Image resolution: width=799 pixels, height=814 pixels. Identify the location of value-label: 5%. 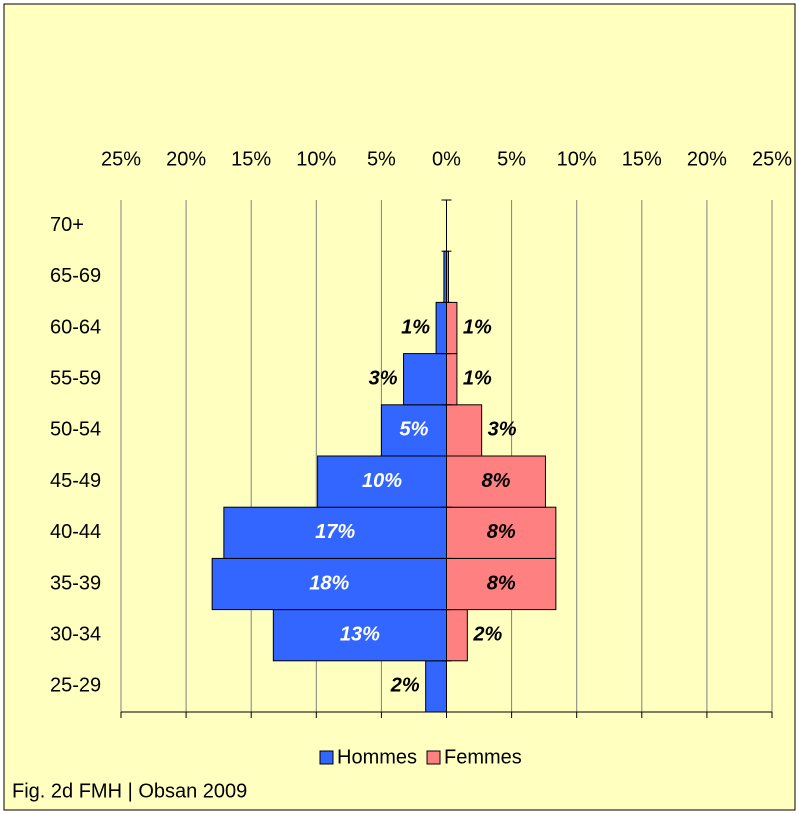
(413, 430).